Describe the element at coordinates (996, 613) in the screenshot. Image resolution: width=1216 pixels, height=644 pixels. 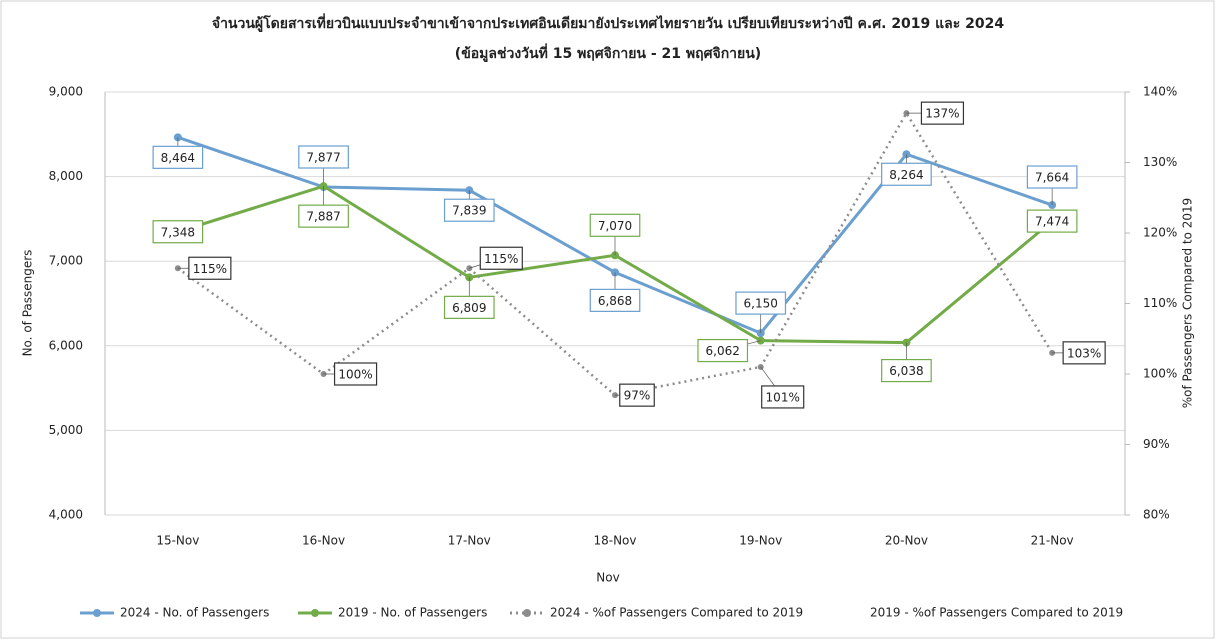
I see `legend-label: 2019 - %of Passengers Compared to 2019` at that location.